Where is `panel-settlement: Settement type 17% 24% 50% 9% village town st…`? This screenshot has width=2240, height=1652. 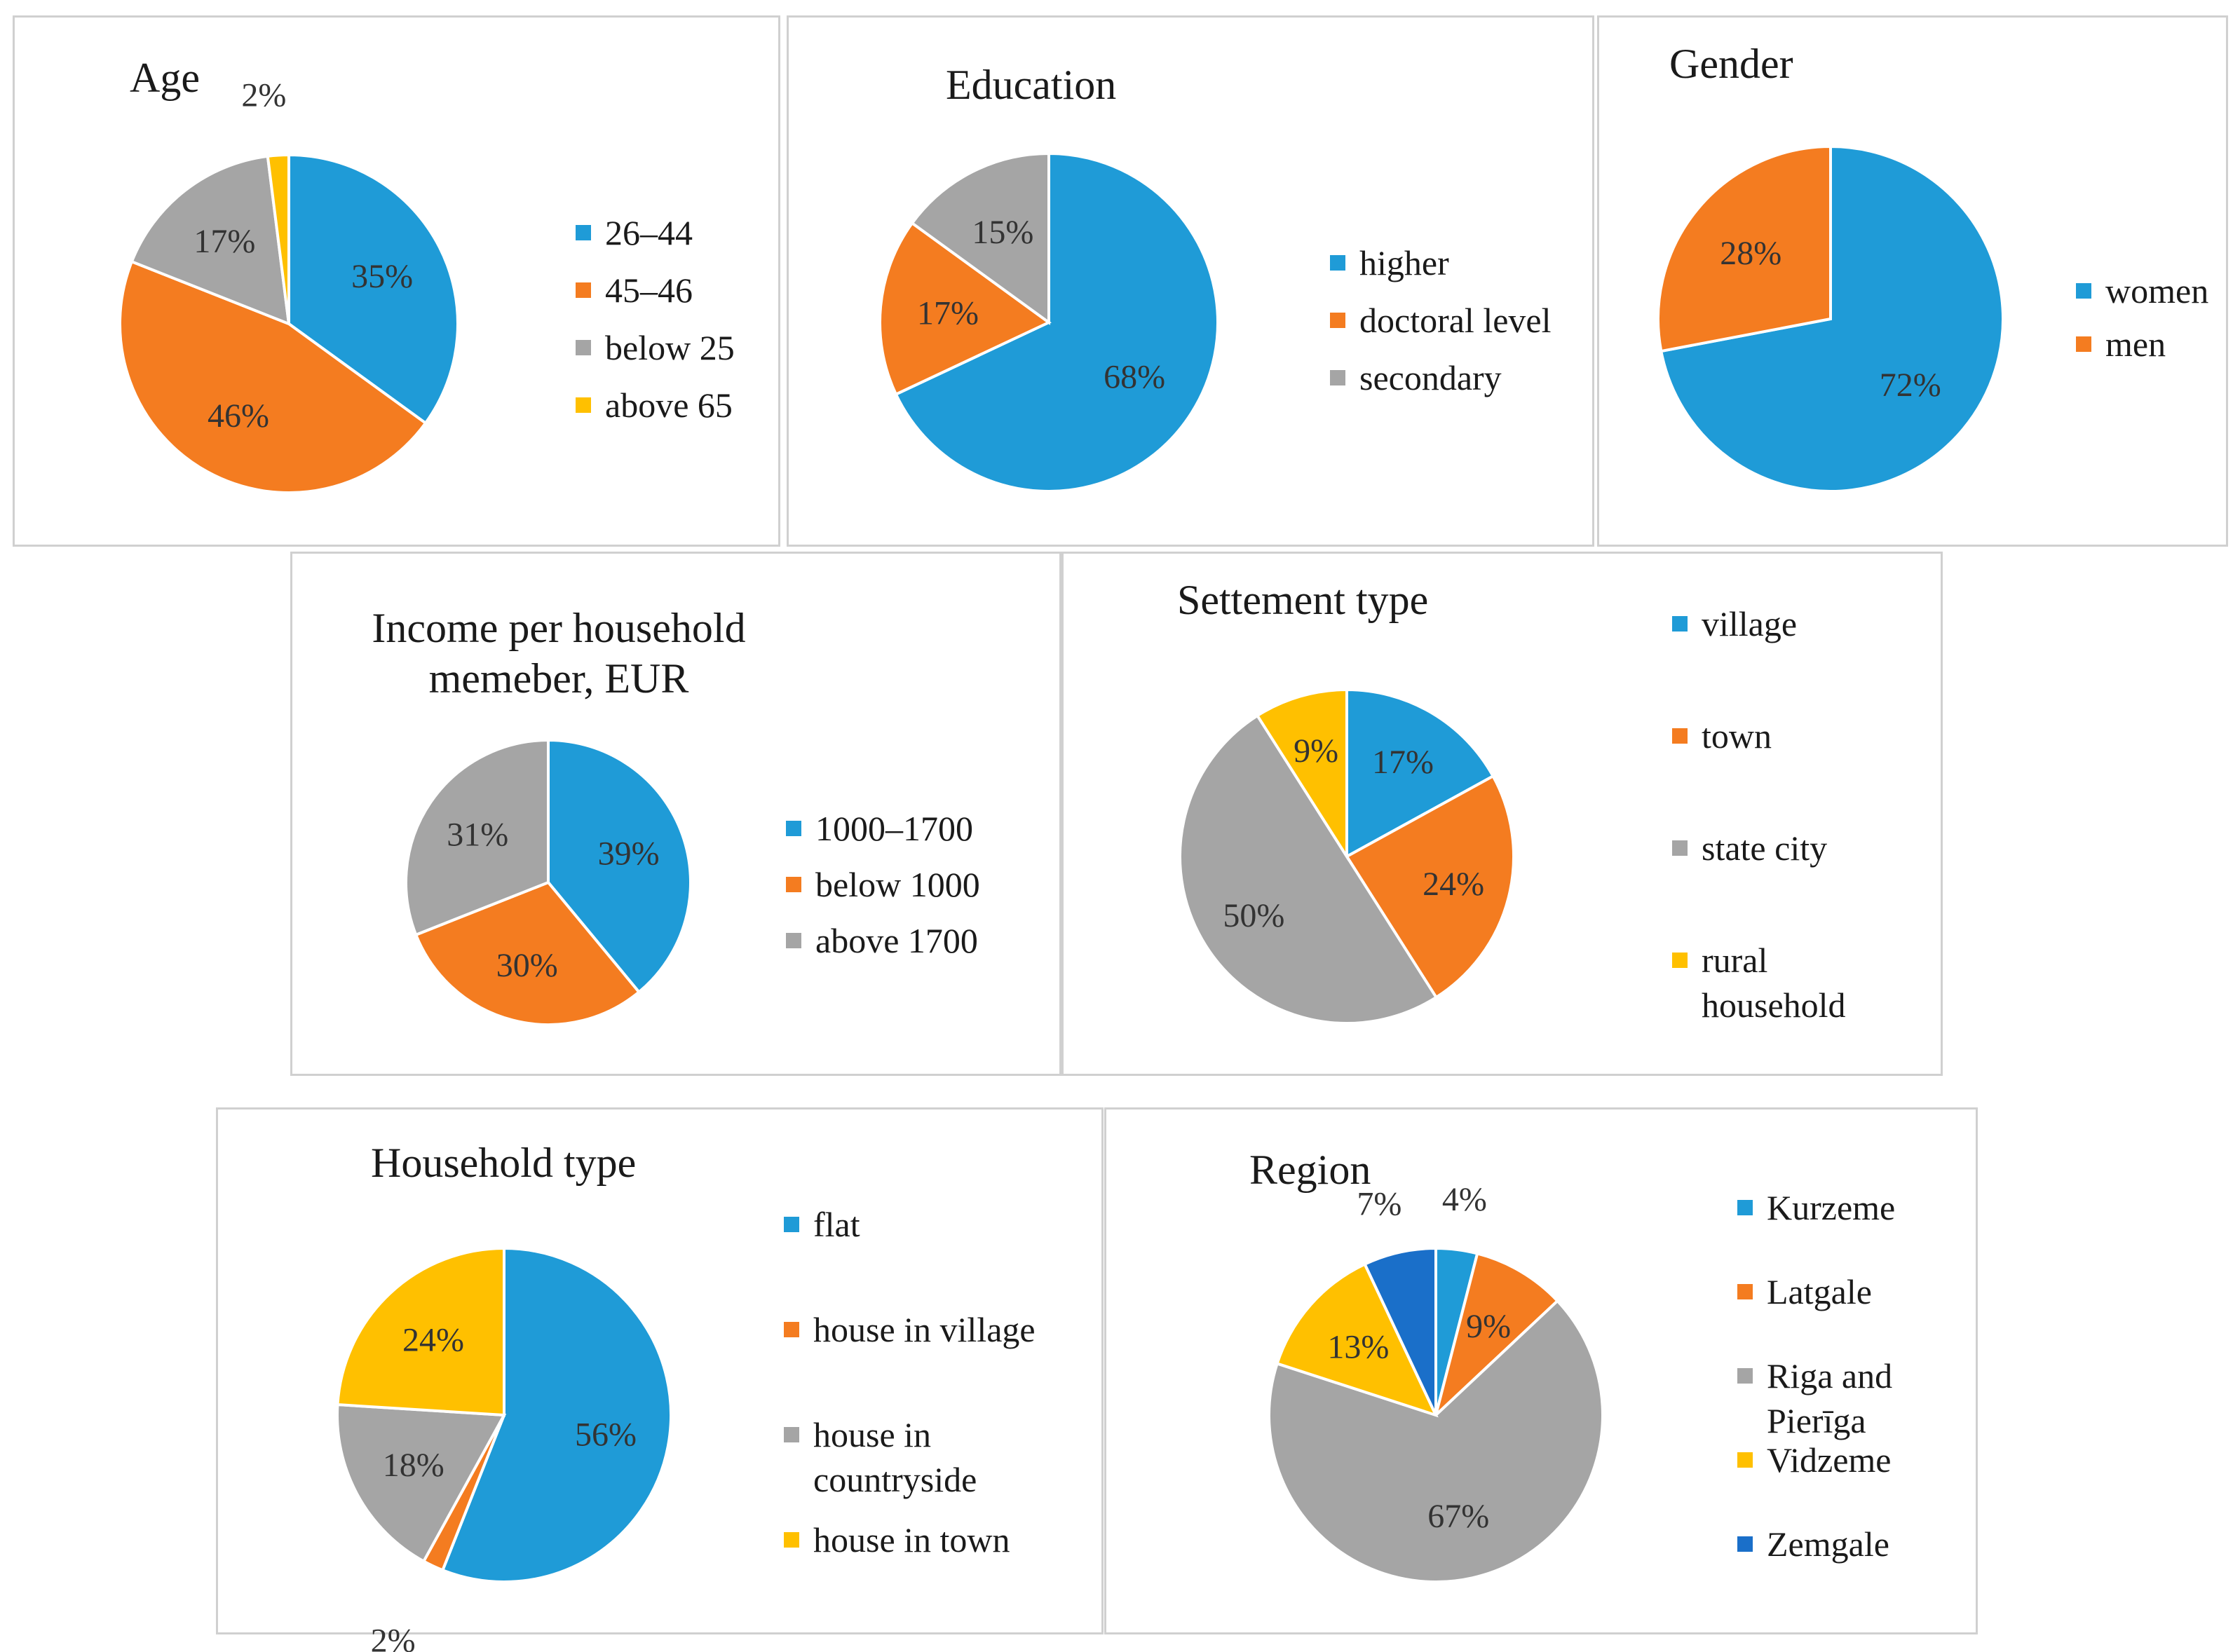
panel-settlement: Settement type 17% 24% 50% 9% village town st… is located at coordinates (1502, 814).